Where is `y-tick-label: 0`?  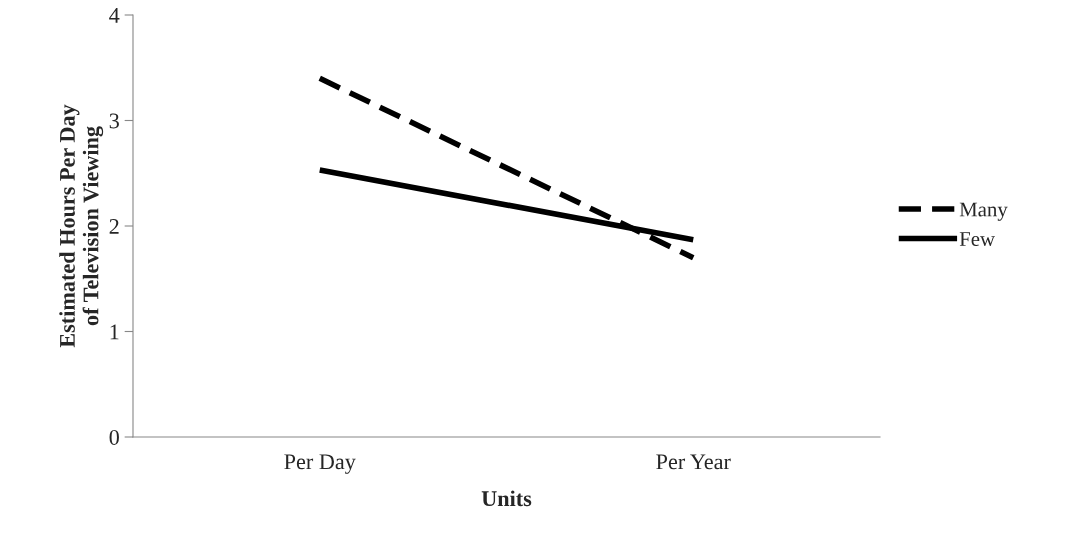
y-tick-label: 0 is located at coordinates (114, 437).